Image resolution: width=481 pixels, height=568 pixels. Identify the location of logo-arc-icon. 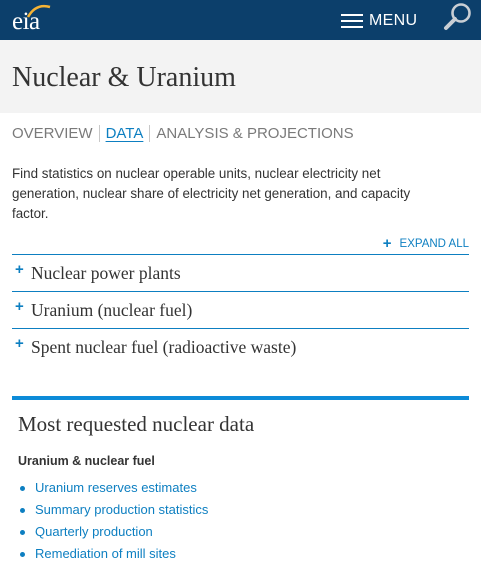
(38, 11).